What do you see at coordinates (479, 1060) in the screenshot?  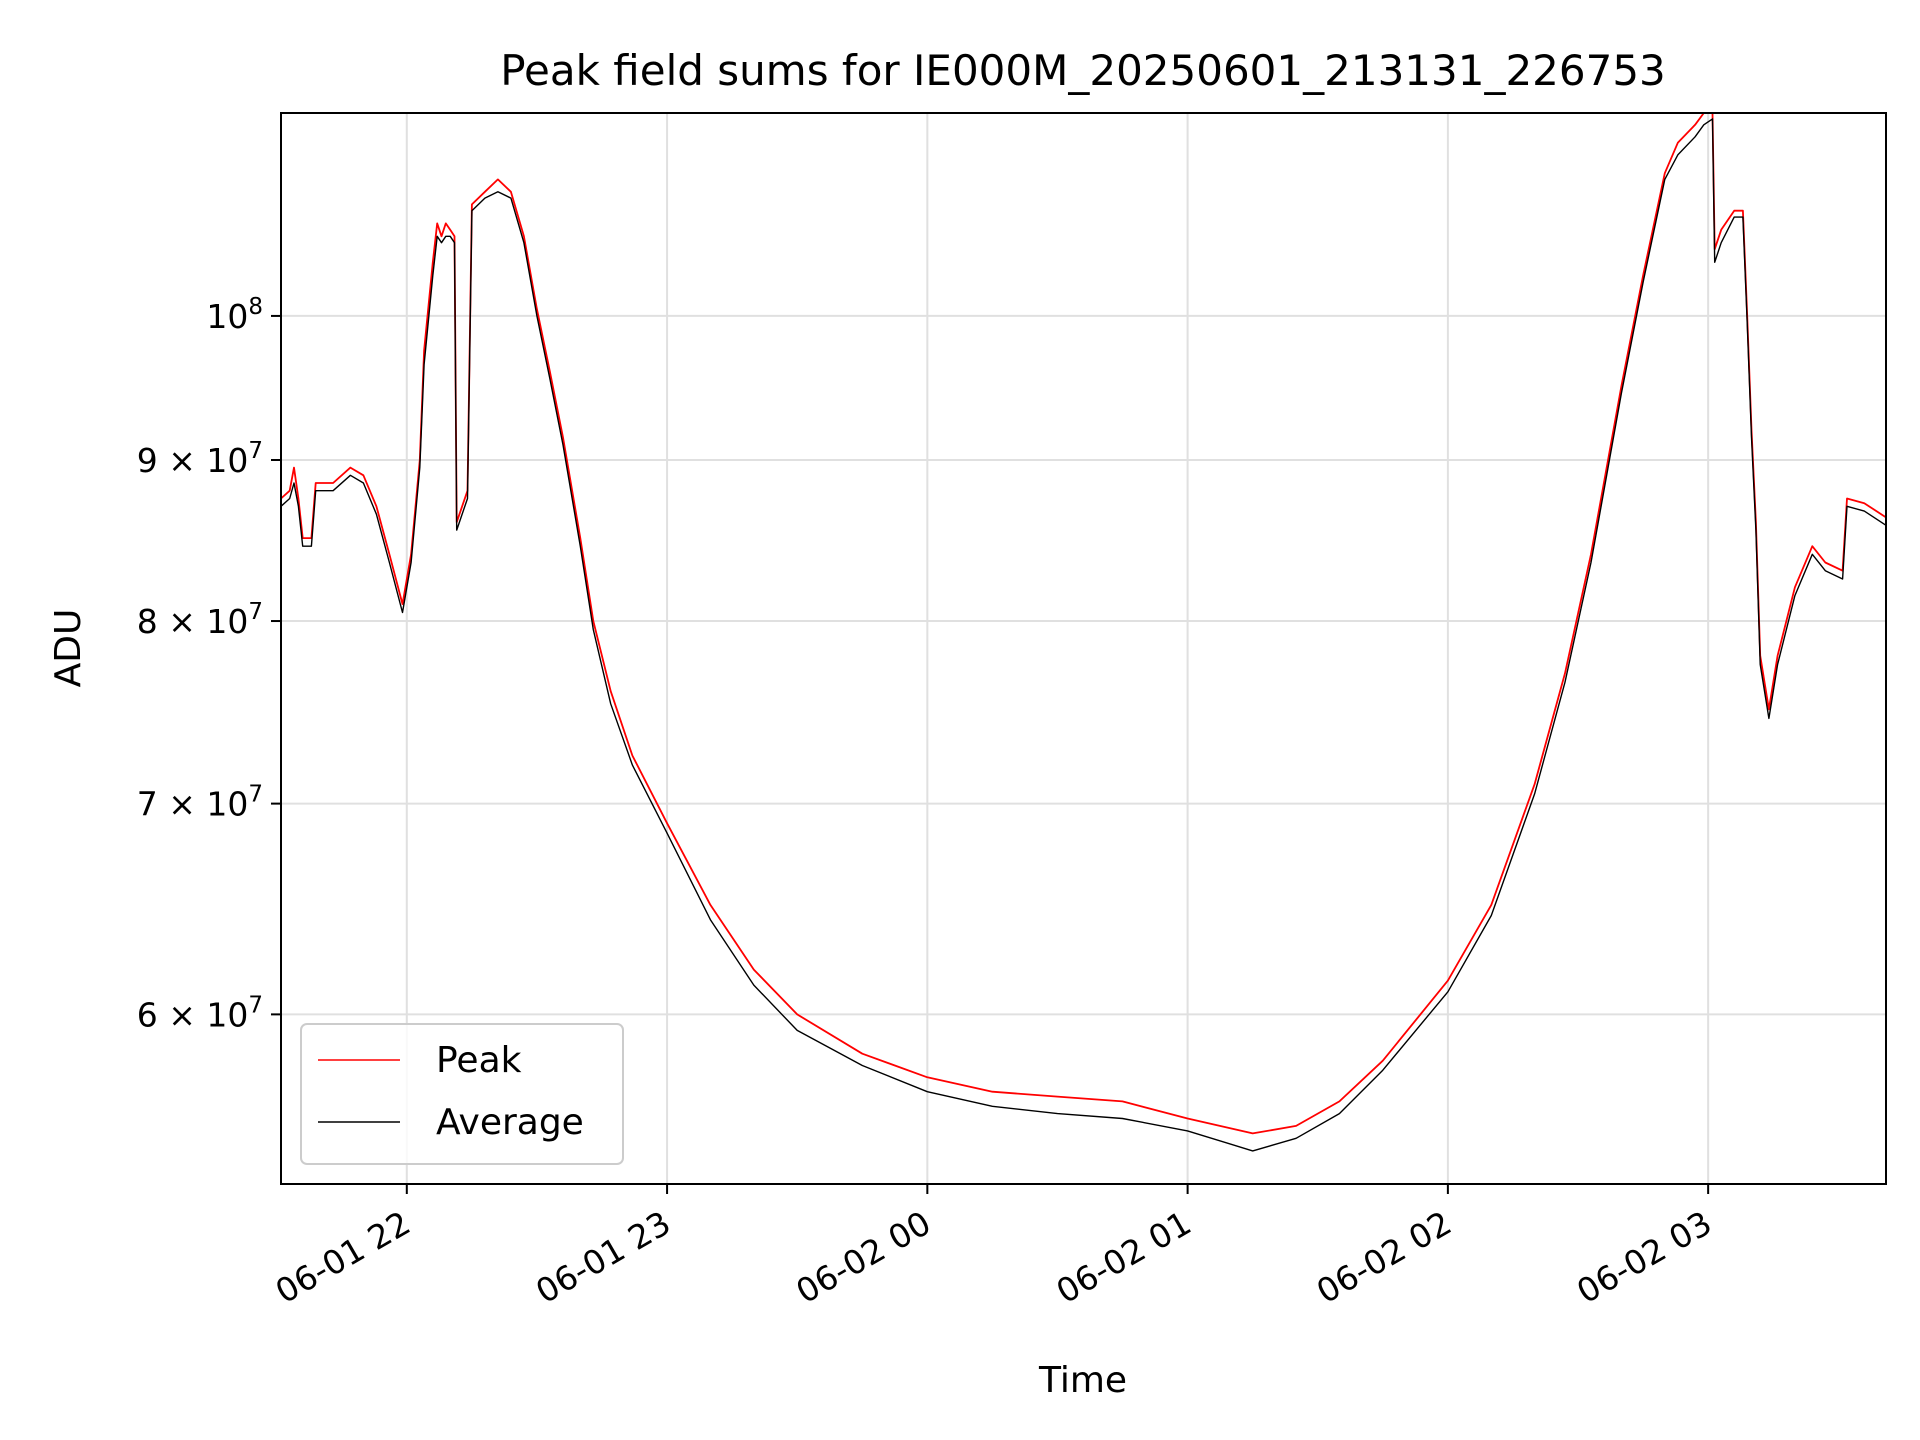 I see `legend-label-peak: Peak` at bounding box center [479, 1060].